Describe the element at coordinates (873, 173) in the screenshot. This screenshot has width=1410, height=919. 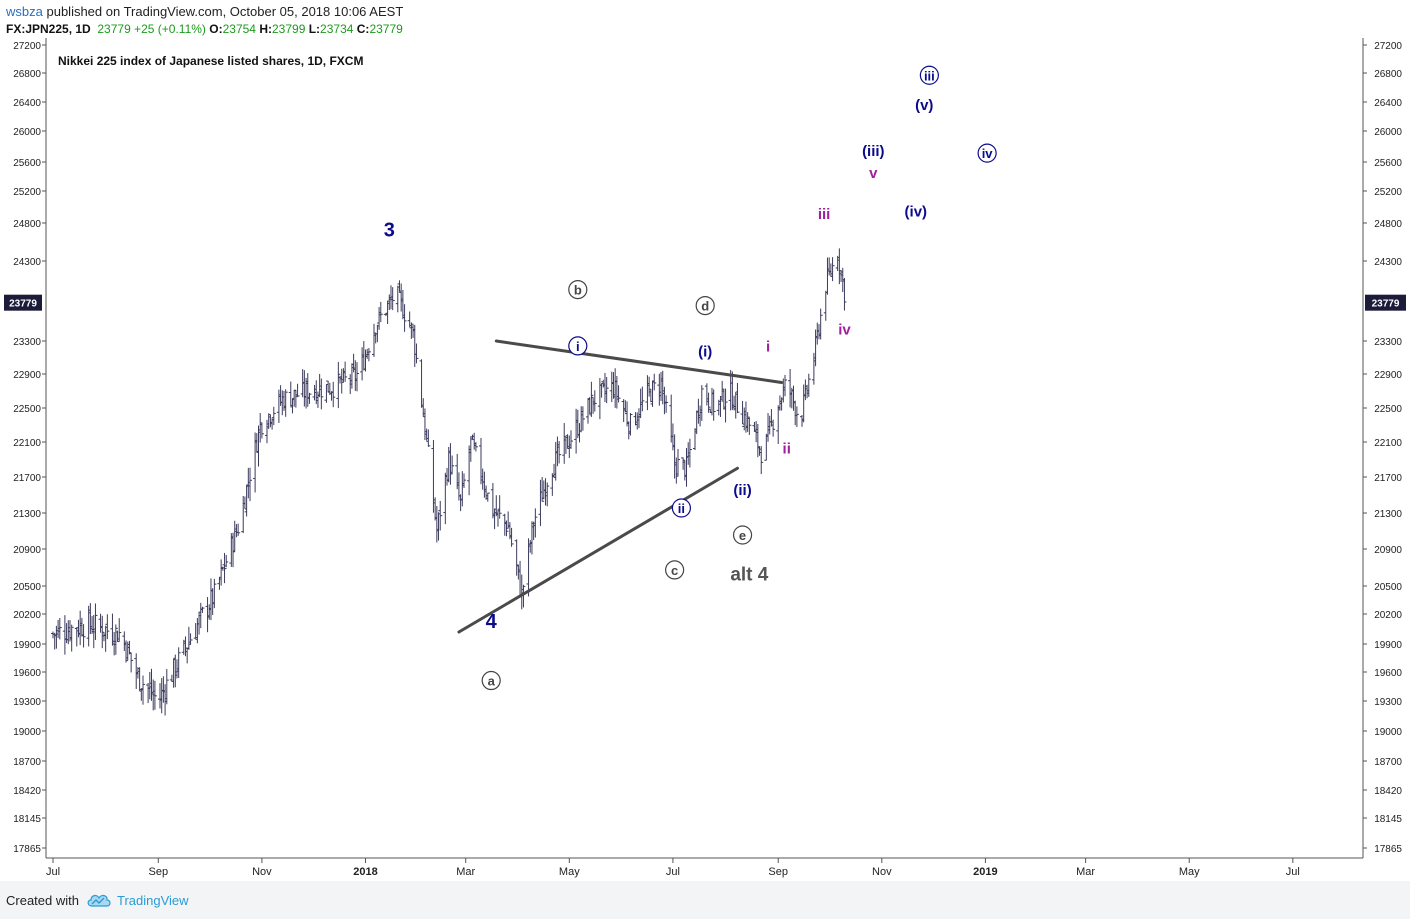
I see `wave-label-text: v` at that location.